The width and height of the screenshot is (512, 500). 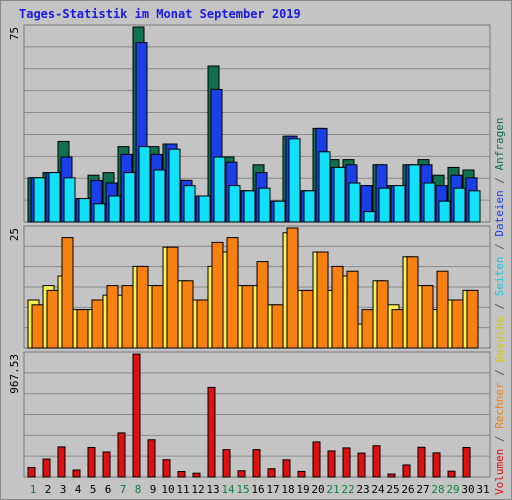 What do you see at coordinates (407, 489) in the screenshot?
I see `x-tick-label: 26` at bounding box center [407, 489].